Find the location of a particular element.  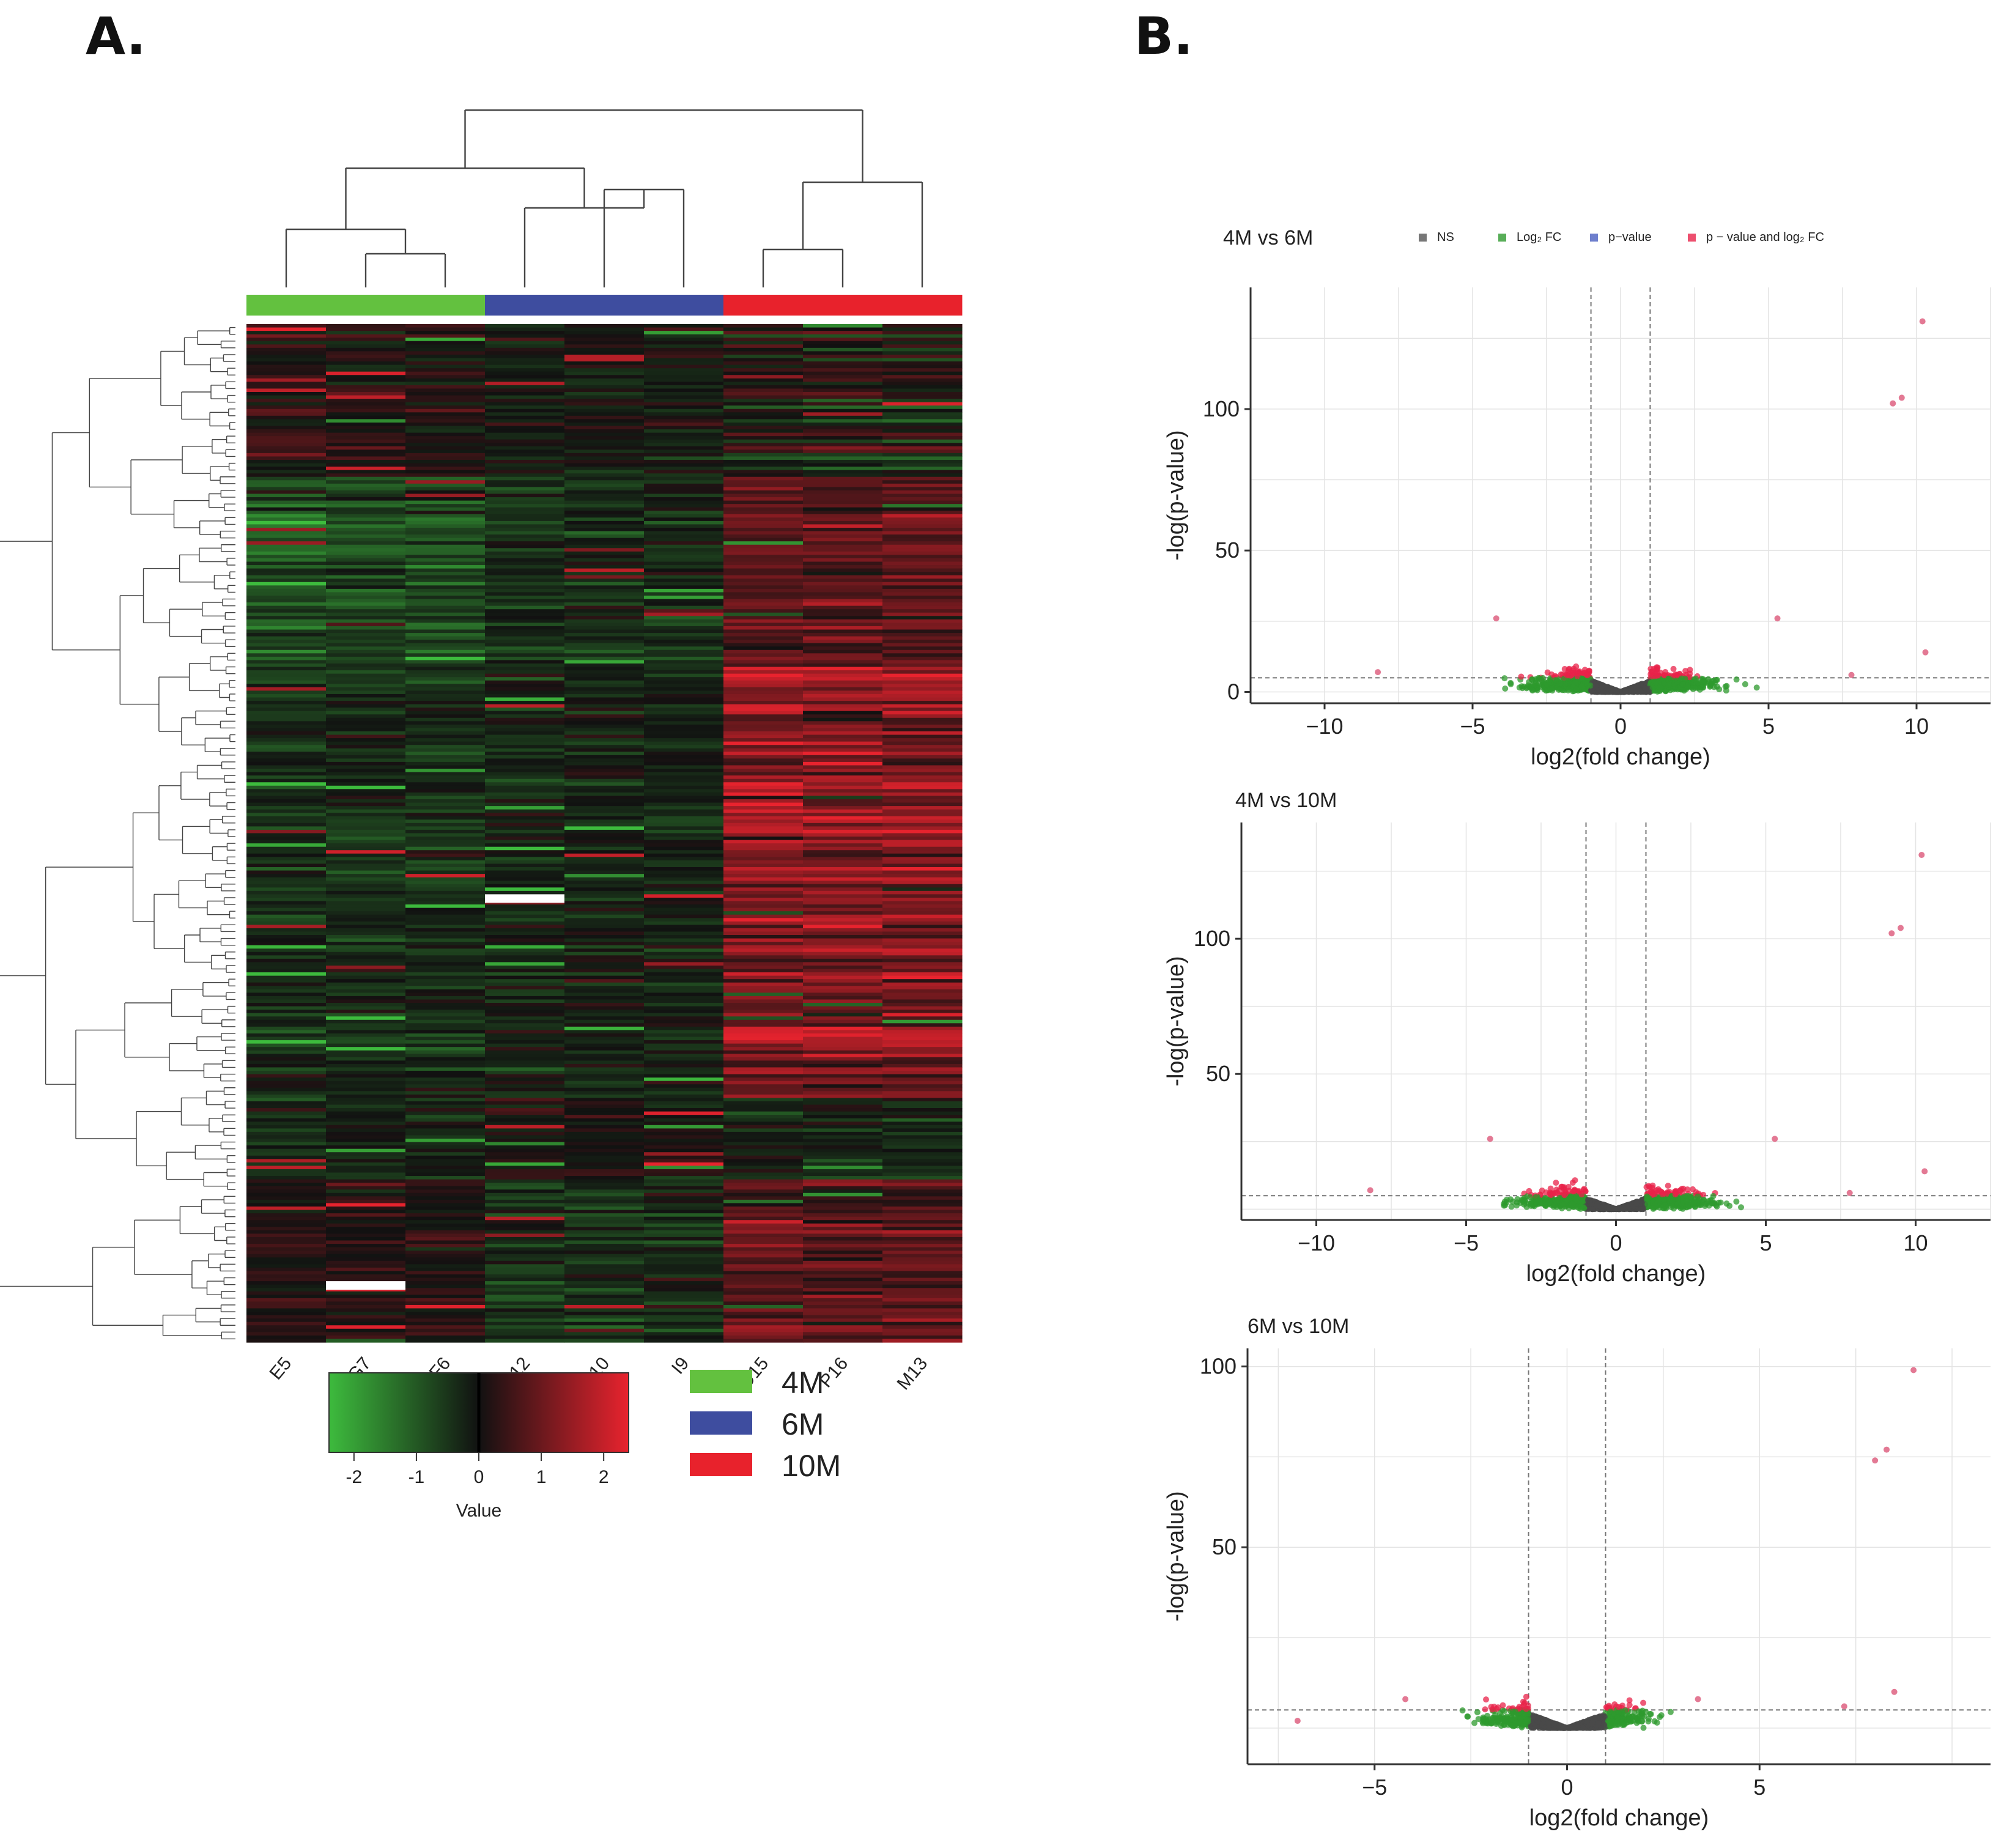

legend-label: p − value and log₂ FC is located at coordinates (1765, 237).